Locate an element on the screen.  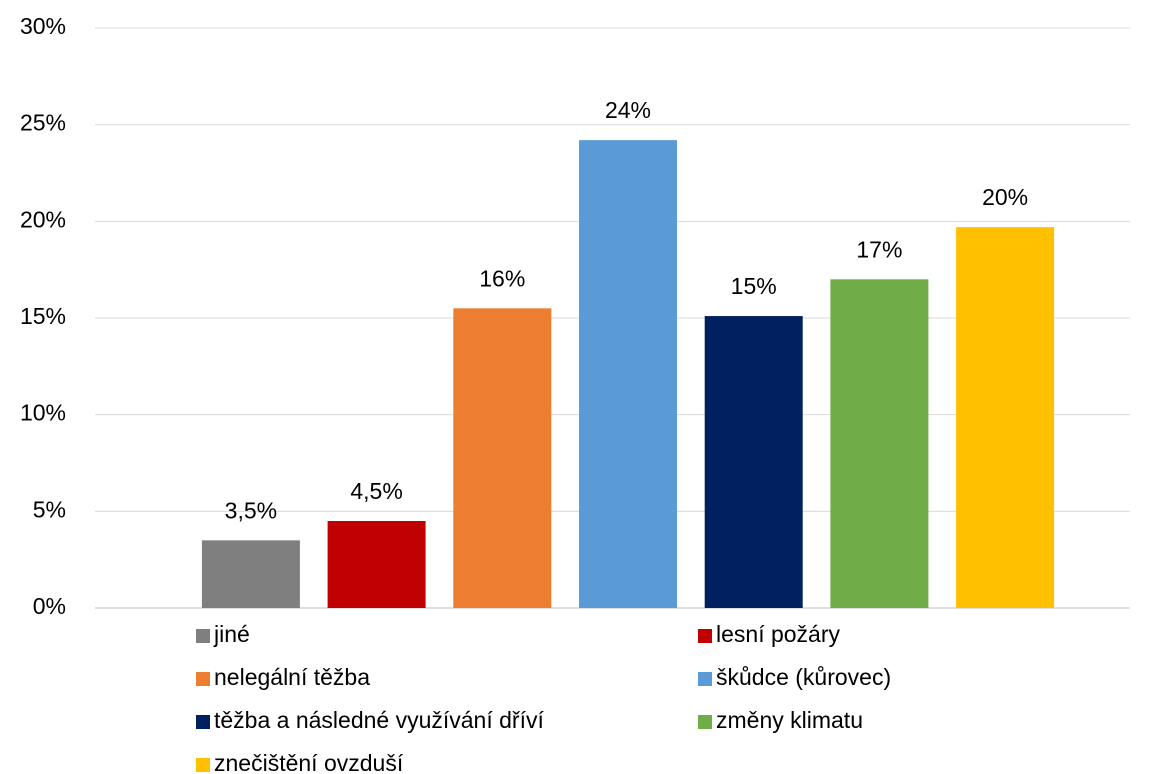
value-label: 17% is located at coordinates (879, 249).